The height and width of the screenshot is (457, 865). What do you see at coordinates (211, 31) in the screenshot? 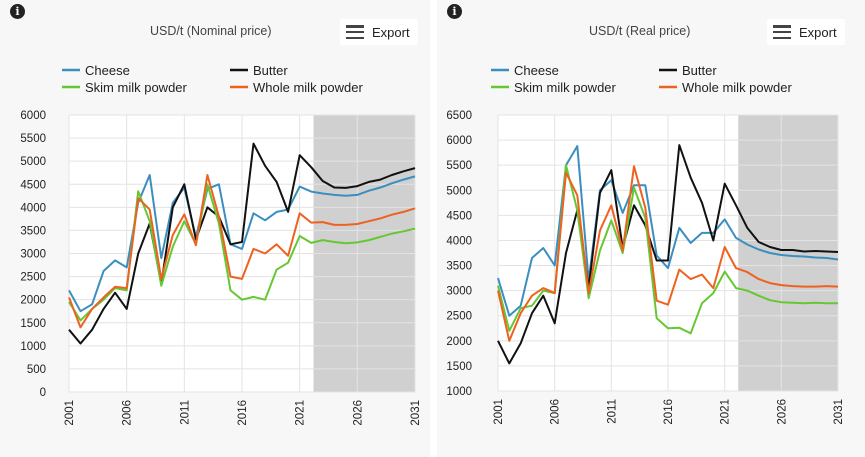
I see `chart-title: USD/t (Nominal price)` at bounding box center [211, 31].